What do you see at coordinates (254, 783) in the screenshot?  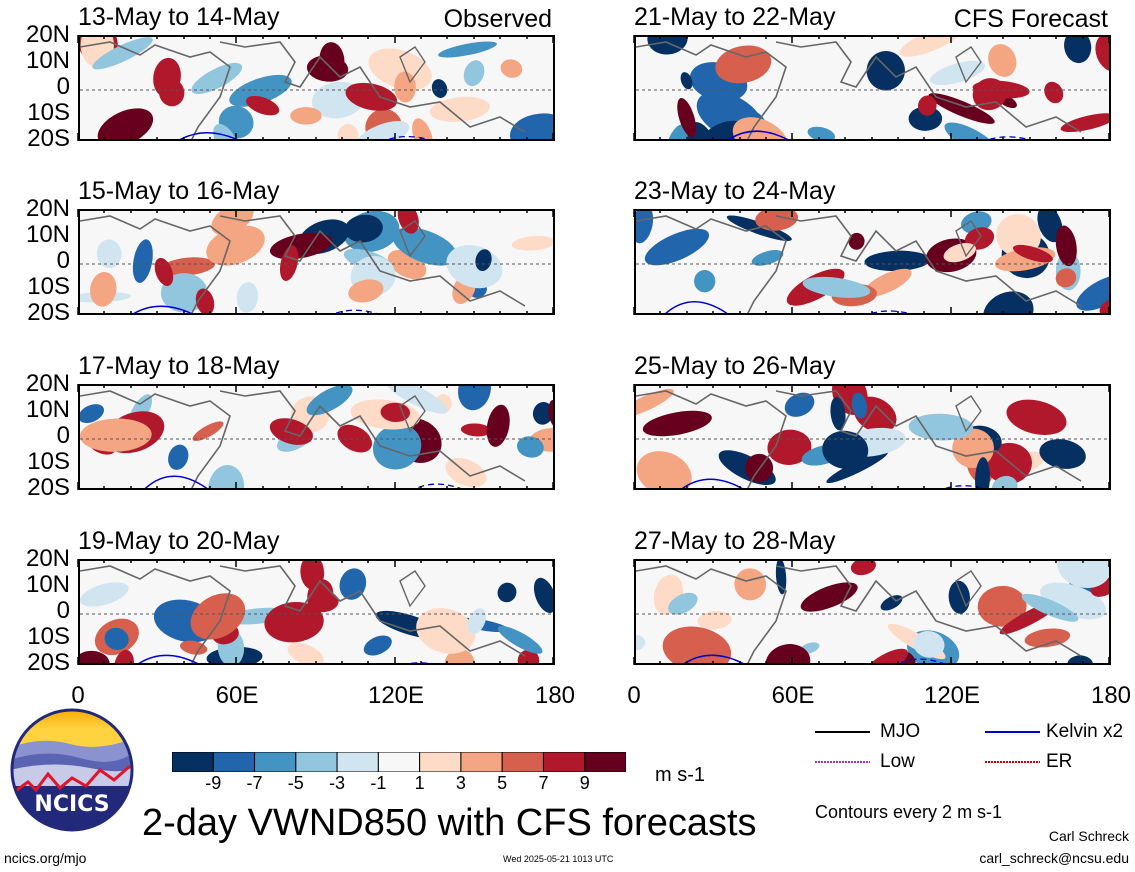 I see `colorbar-tick-label: -7` at bounding box center [254, 783].